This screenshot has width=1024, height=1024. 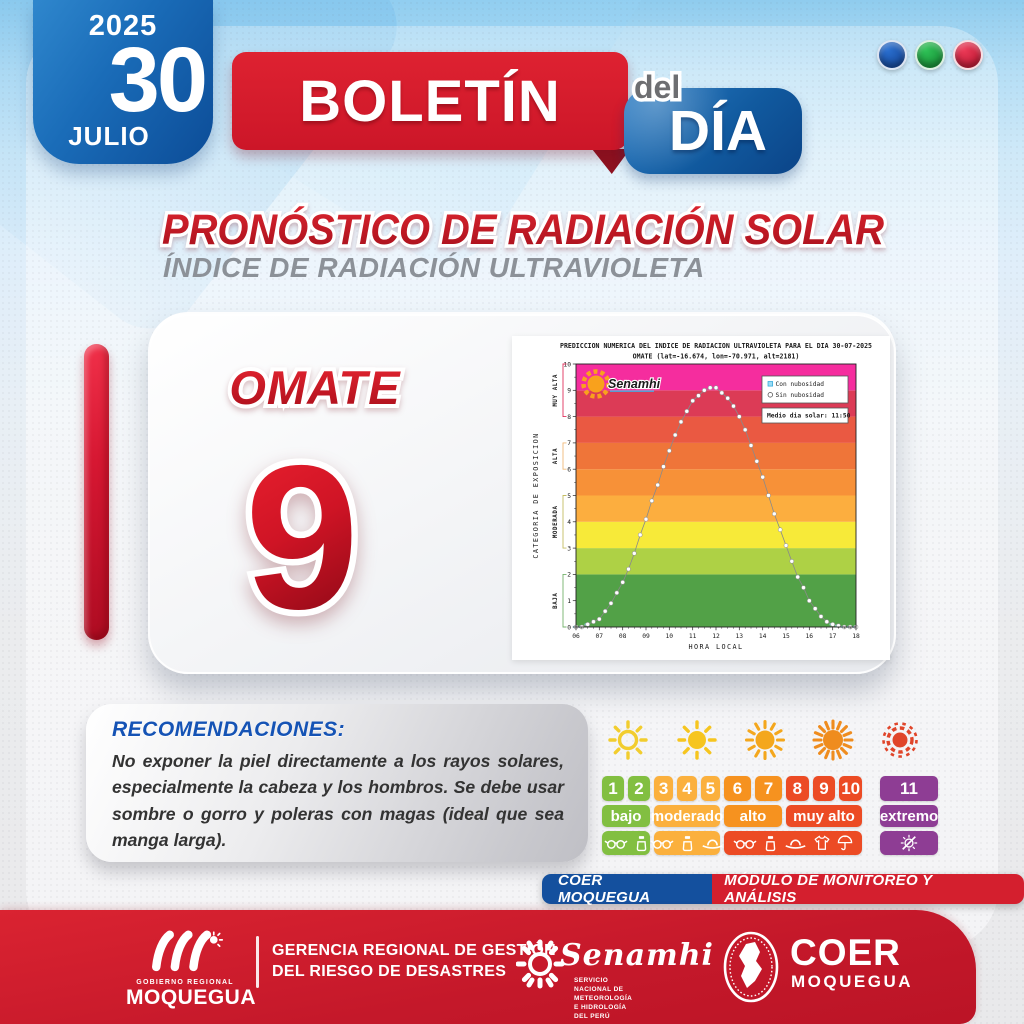 I want to click on uv-index-tile-3: 3, so click(x=664, y=788).